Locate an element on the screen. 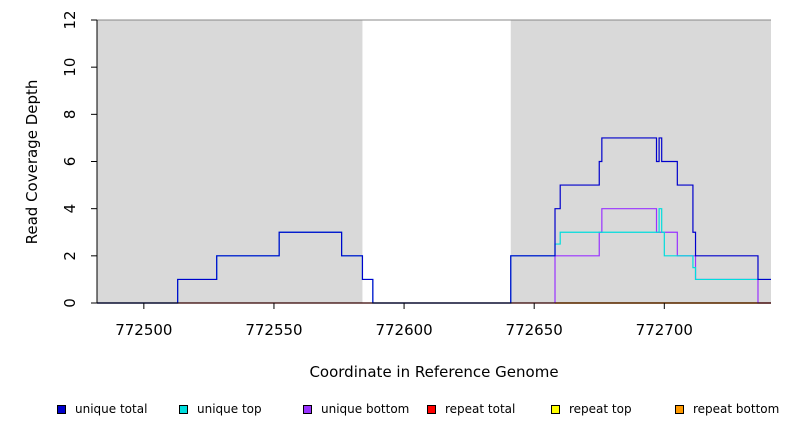 This screenshot has width=792, height=432. legend-label: unique total is located at coordinates (111, 409).